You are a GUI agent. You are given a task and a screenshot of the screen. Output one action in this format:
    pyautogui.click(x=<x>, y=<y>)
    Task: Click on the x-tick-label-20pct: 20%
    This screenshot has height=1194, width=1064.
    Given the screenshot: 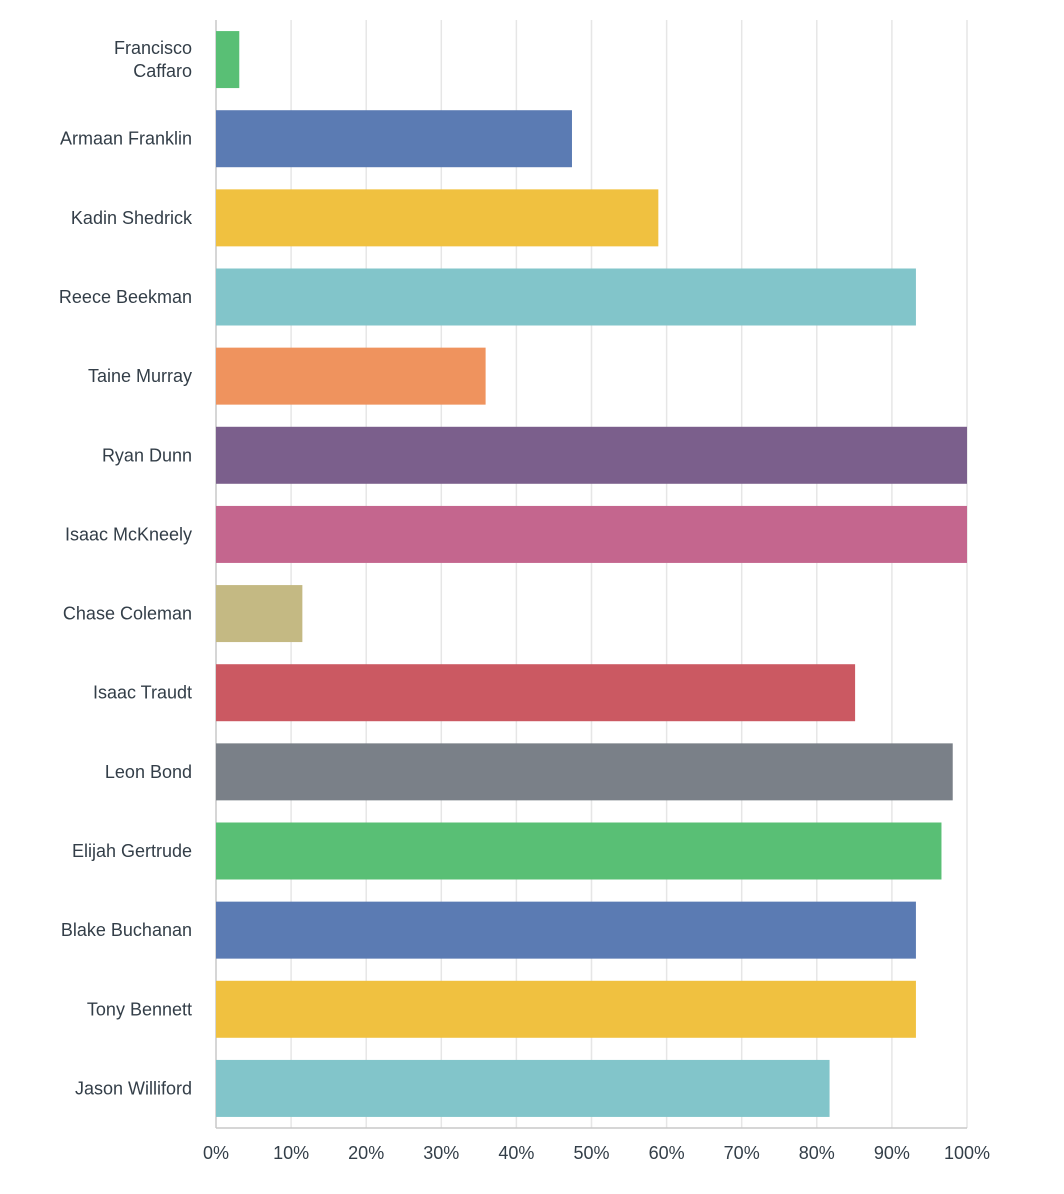 What is the action you would take?
    pyautogui.click(x=366, y=1153)
    